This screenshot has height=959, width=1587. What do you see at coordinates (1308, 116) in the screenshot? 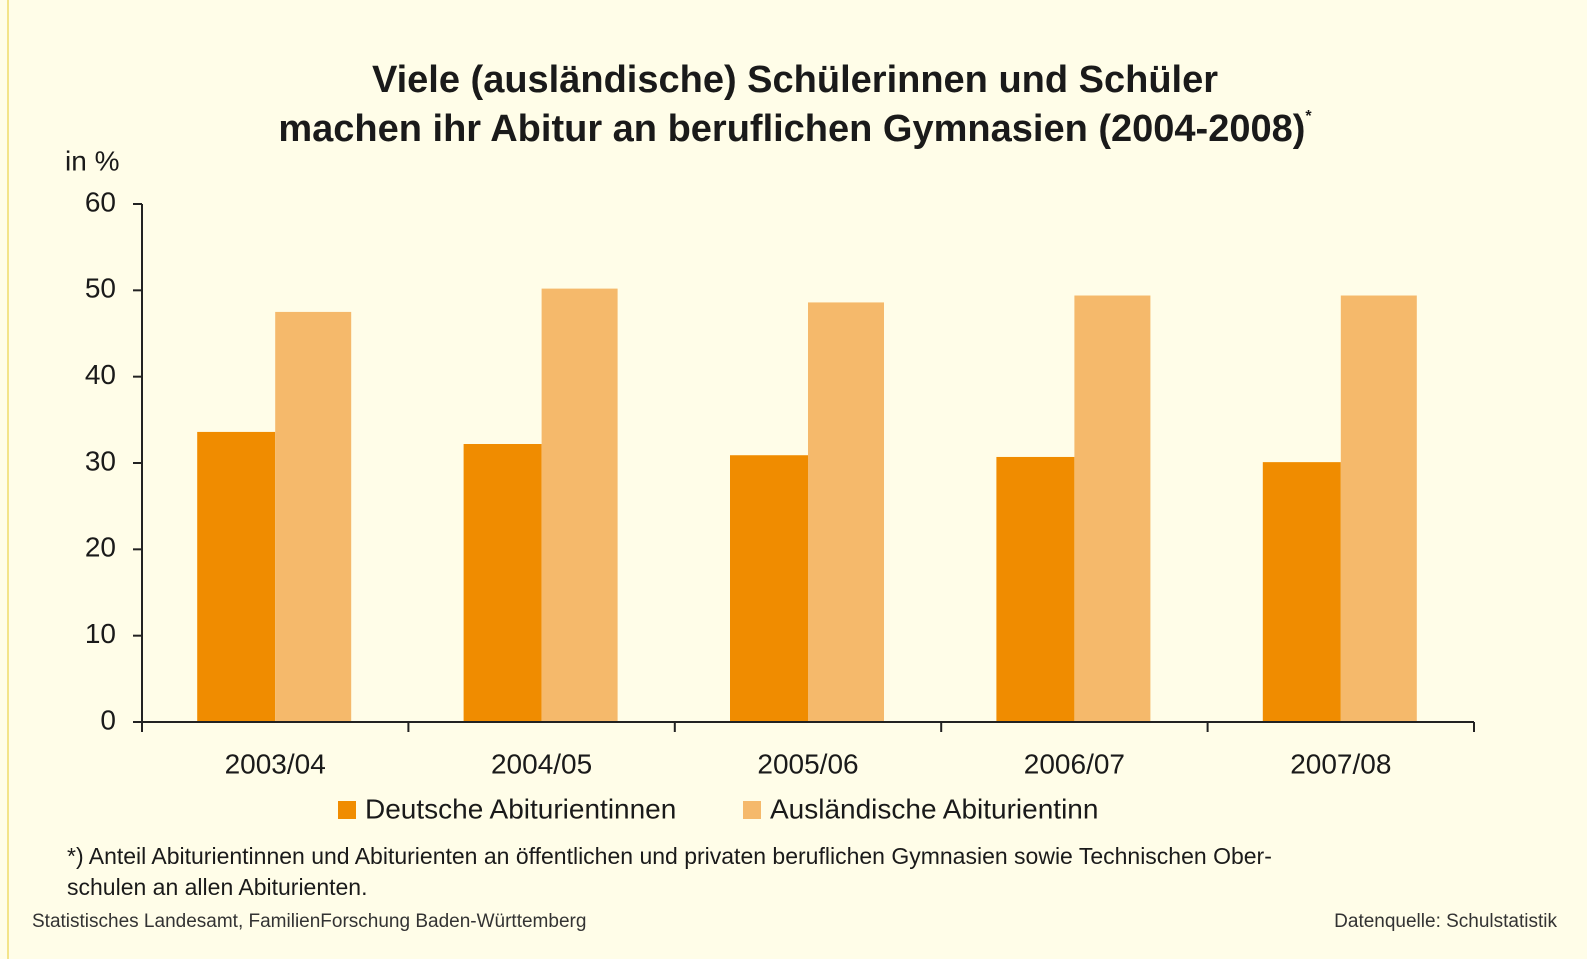
I see `title-mark: *` at bounding box center [1308, 116].